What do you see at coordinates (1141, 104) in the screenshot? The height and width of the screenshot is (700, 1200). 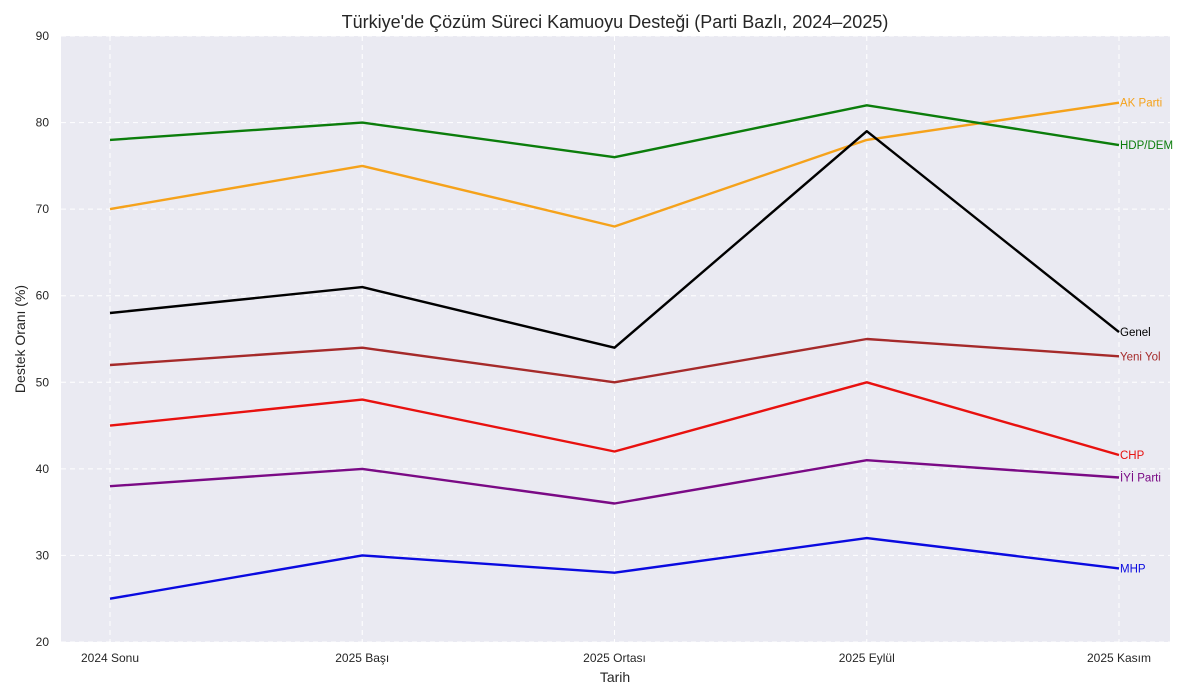 I see `series-label: AK Parti` at bounding box center [1141, 104].